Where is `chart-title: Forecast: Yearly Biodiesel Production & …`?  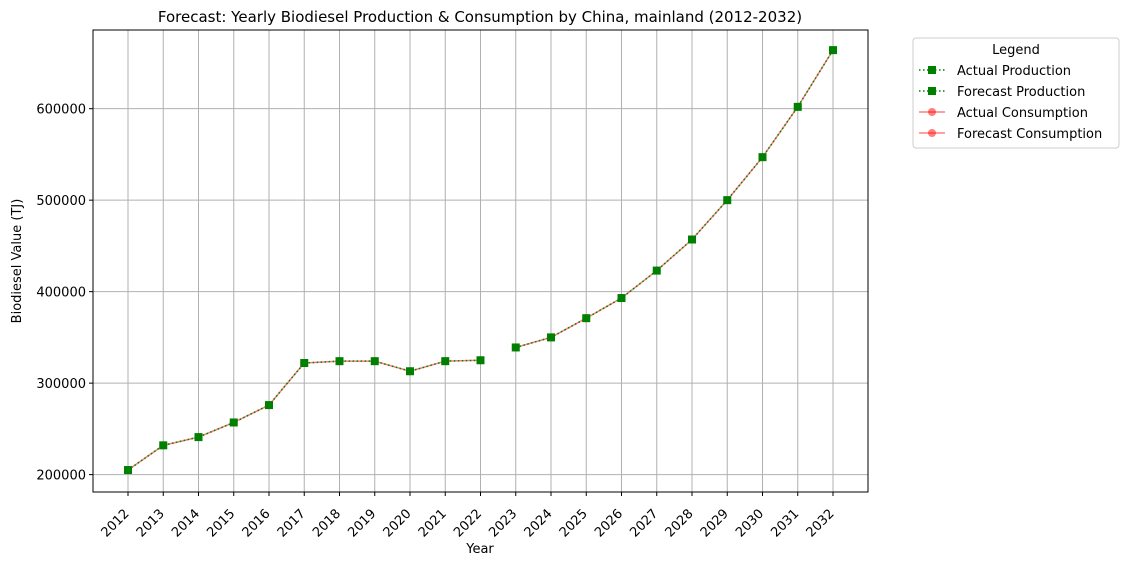
chart-title: Forecast: Yearly Biodiesel Production & … is located at coordinates (480, 17).